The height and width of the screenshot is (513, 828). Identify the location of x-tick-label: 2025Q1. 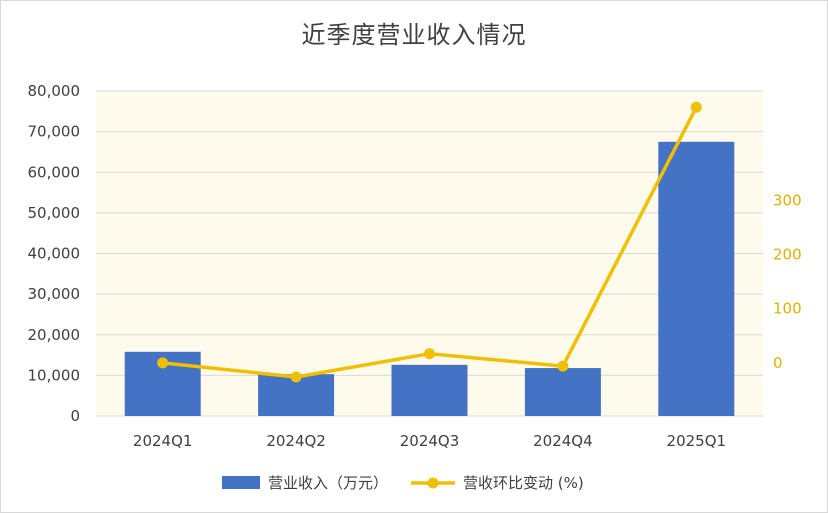
(697, 441).